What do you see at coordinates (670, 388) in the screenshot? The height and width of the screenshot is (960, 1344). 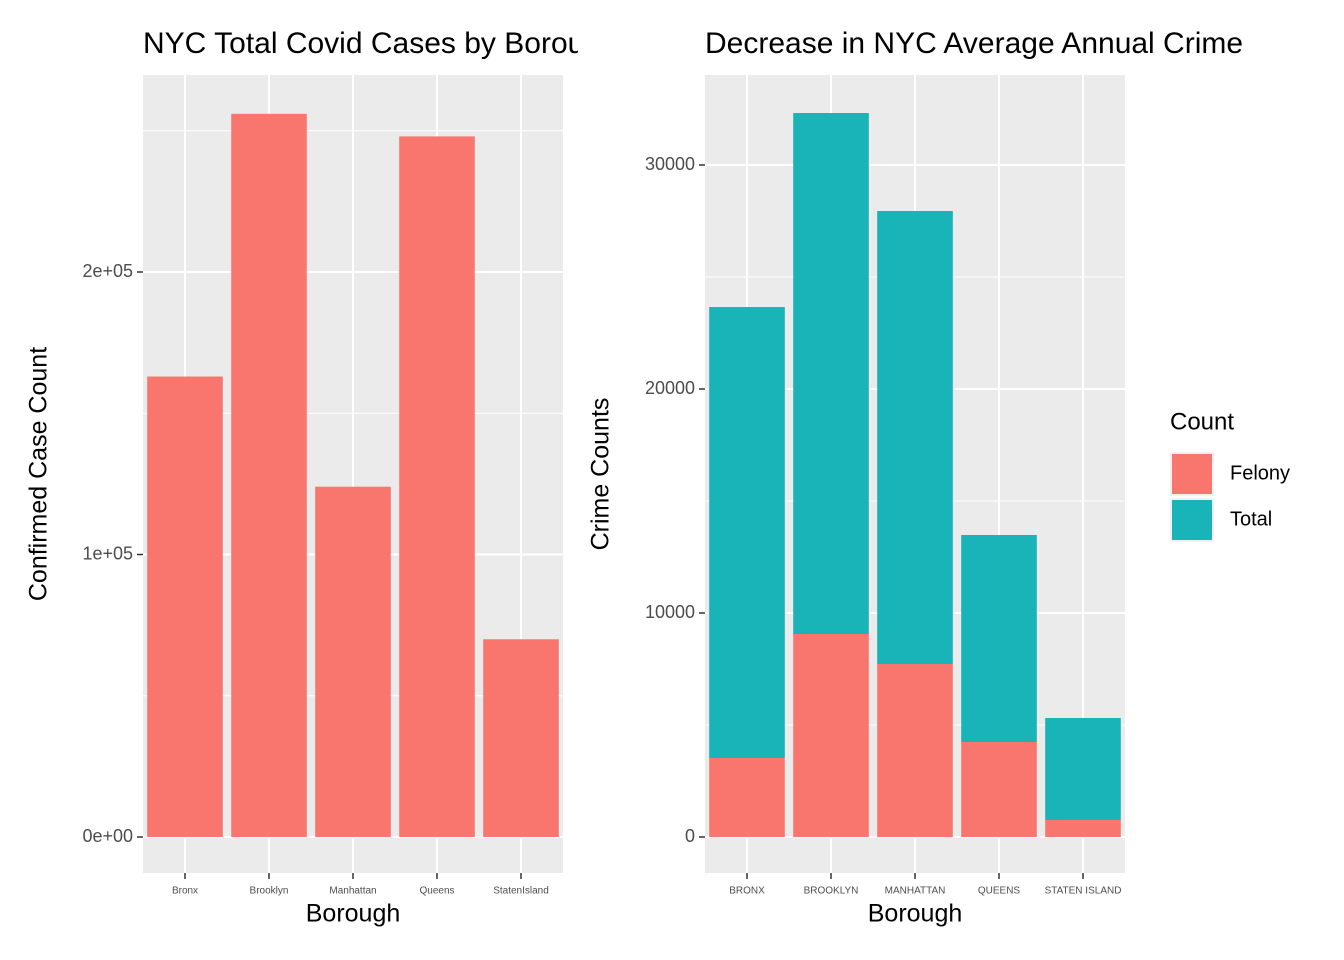 I see `y-tick-label: 20000` at bounding box center [670, 388].